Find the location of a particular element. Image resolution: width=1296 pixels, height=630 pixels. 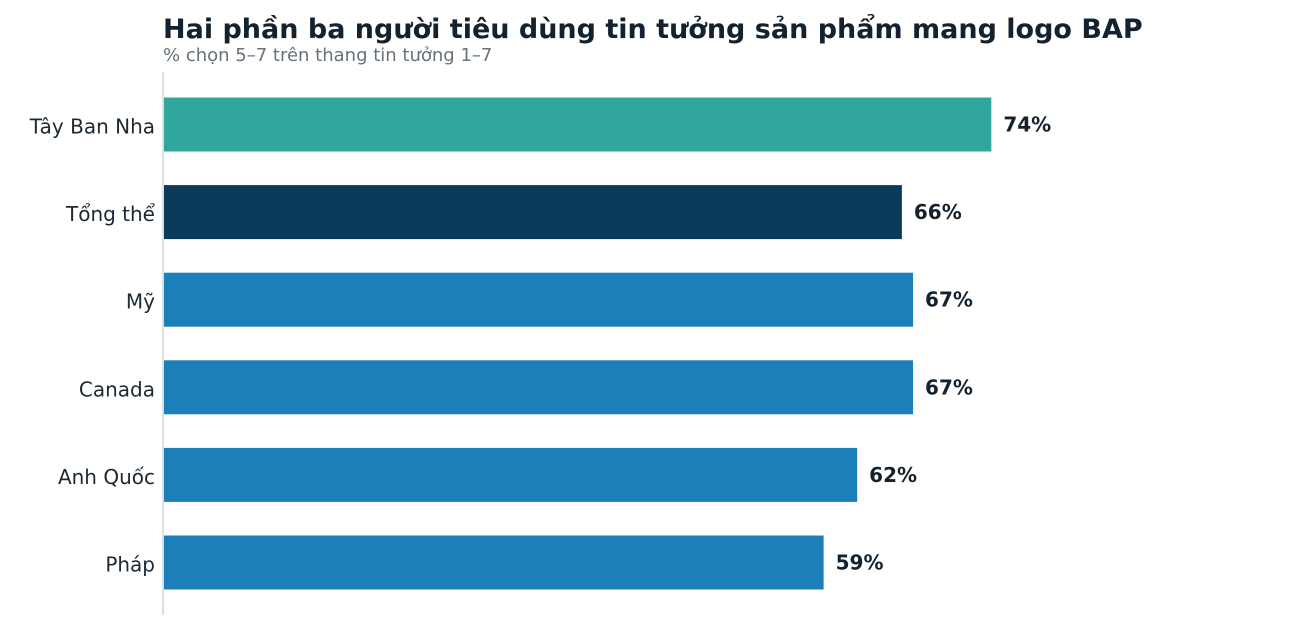

category-label: Tây Ban Nha is located at coordinates (92, 127).